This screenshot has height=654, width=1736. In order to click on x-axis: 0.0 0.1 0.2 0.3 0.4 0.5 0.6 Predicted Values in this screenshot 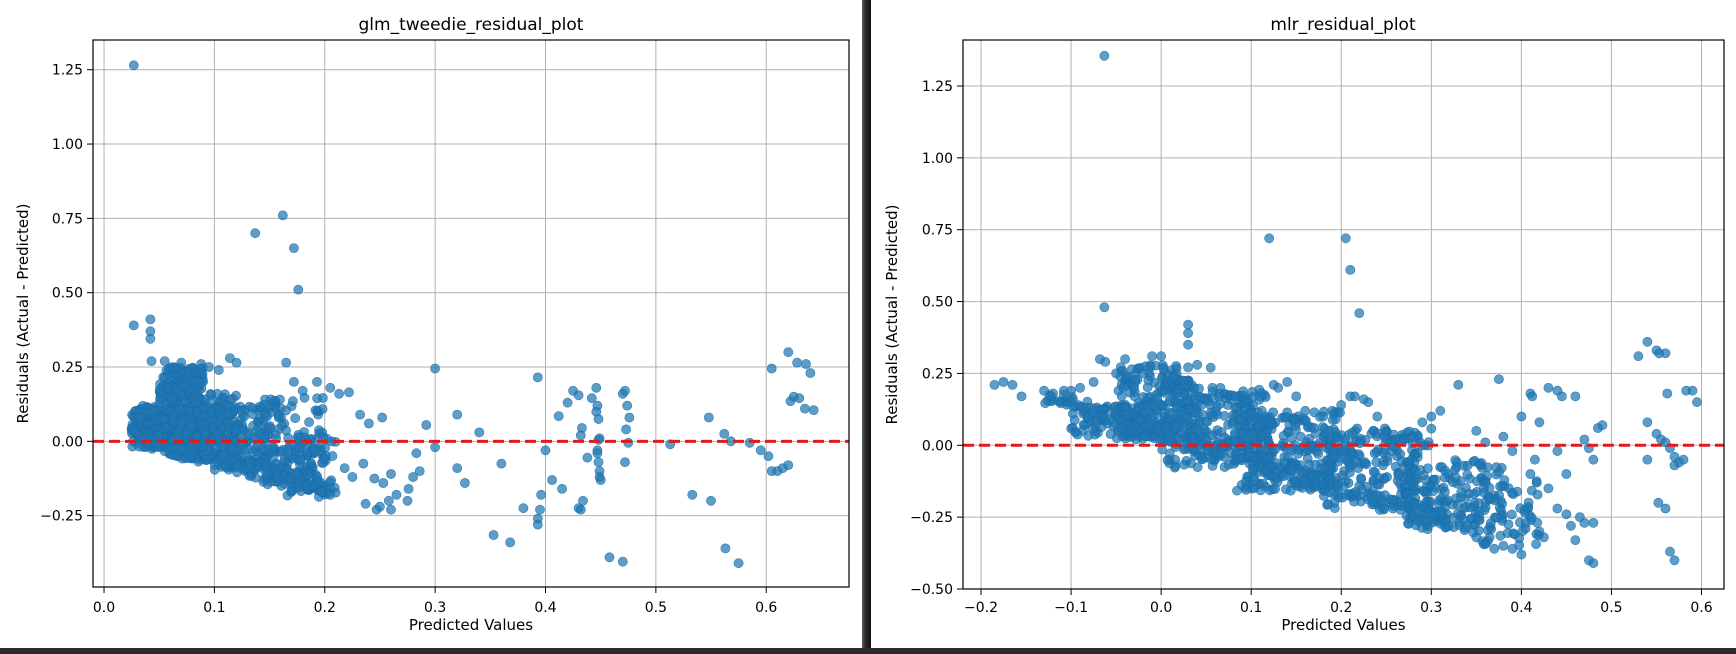, I will do `click(435, 610)`.